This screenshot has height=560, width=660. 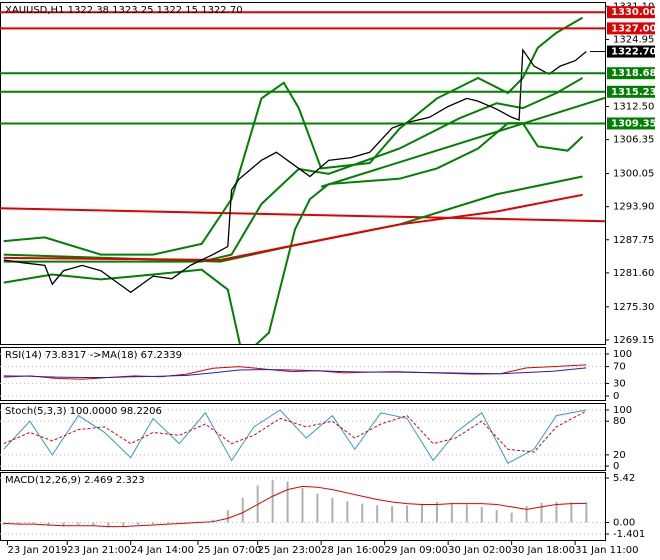 I want to click on last-price-box, so click(x=631, y=51).